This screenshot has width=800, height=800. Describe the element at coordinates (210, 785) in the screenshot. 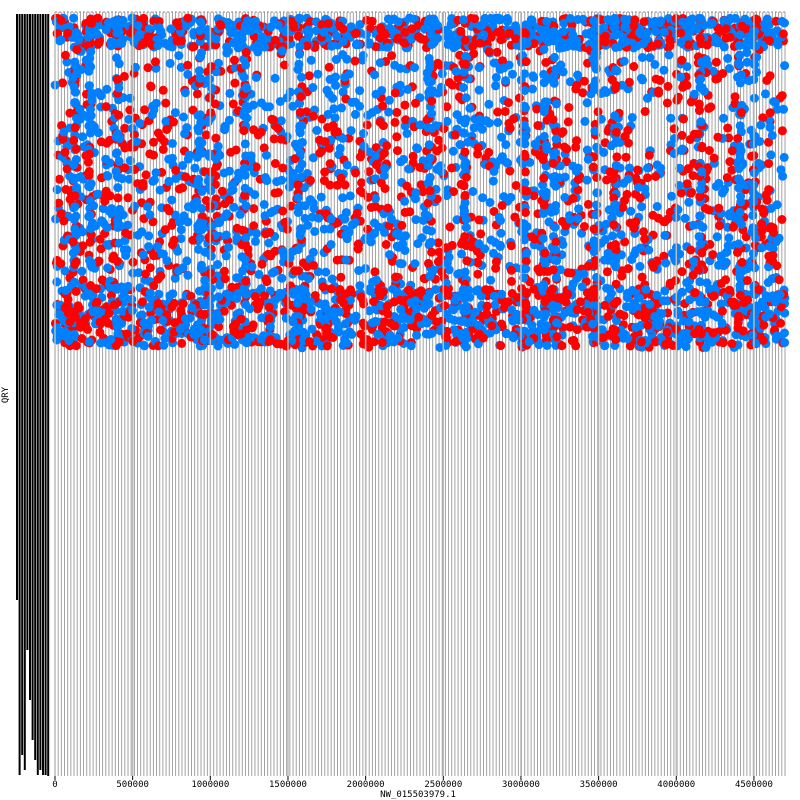

I see `x-tick-label: 1000000` at that location.